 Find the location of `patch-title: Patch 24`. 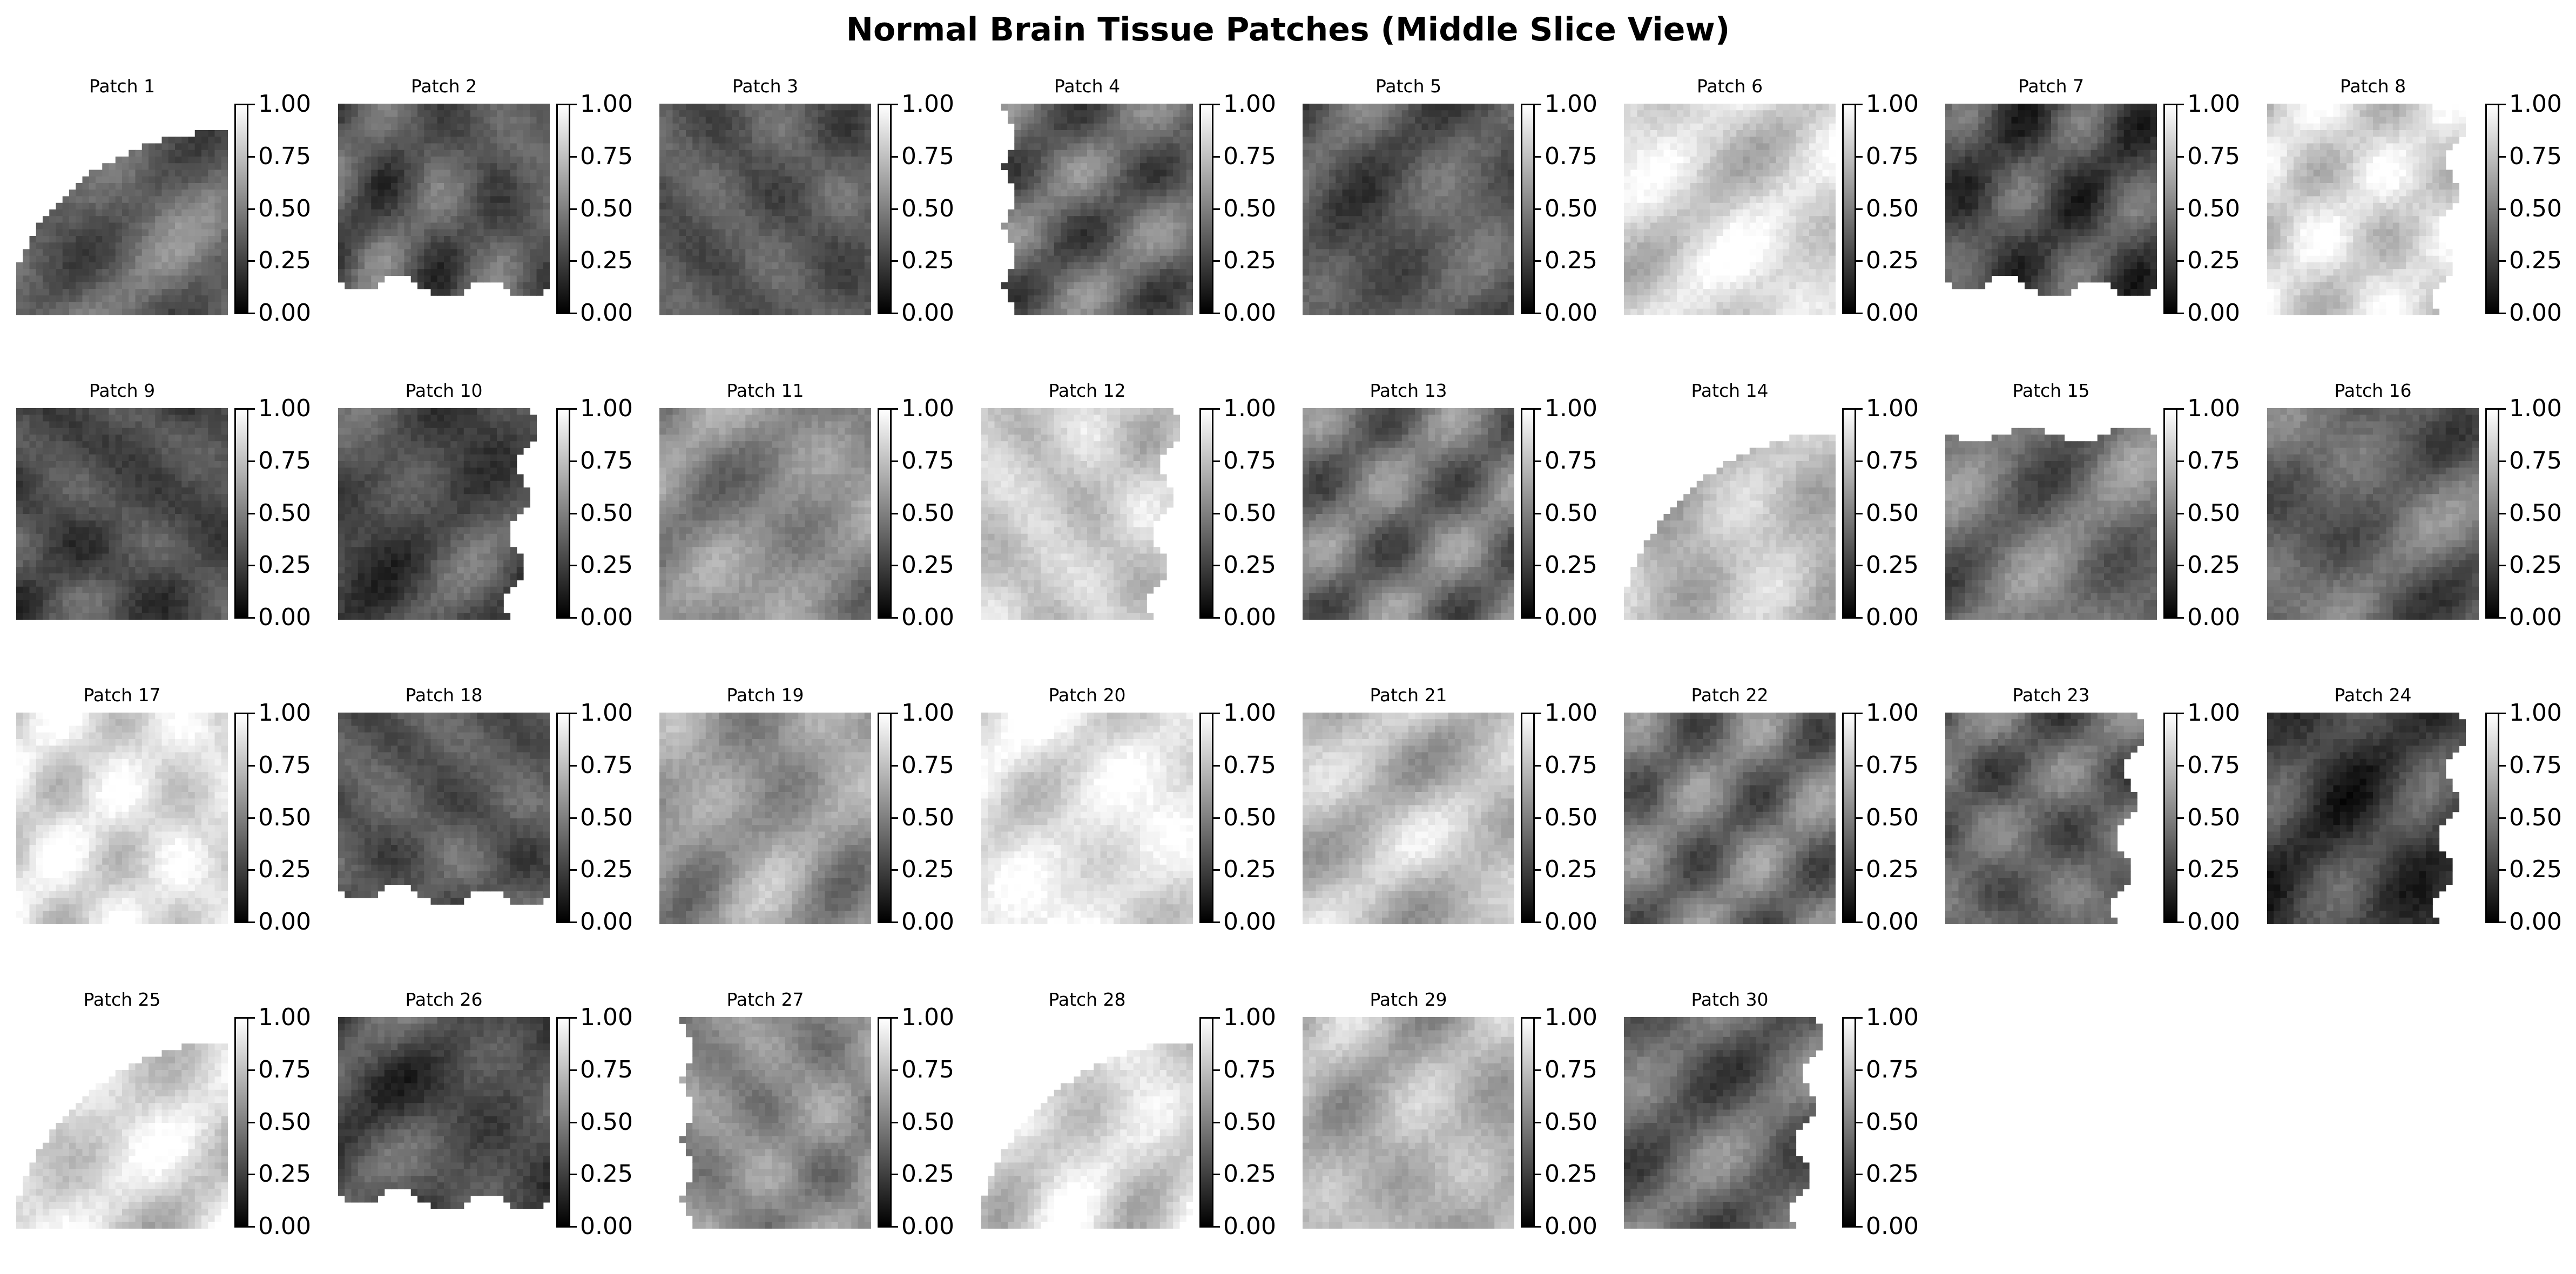

patch-title: Patch 24 is located at coordinates (2373, 695).